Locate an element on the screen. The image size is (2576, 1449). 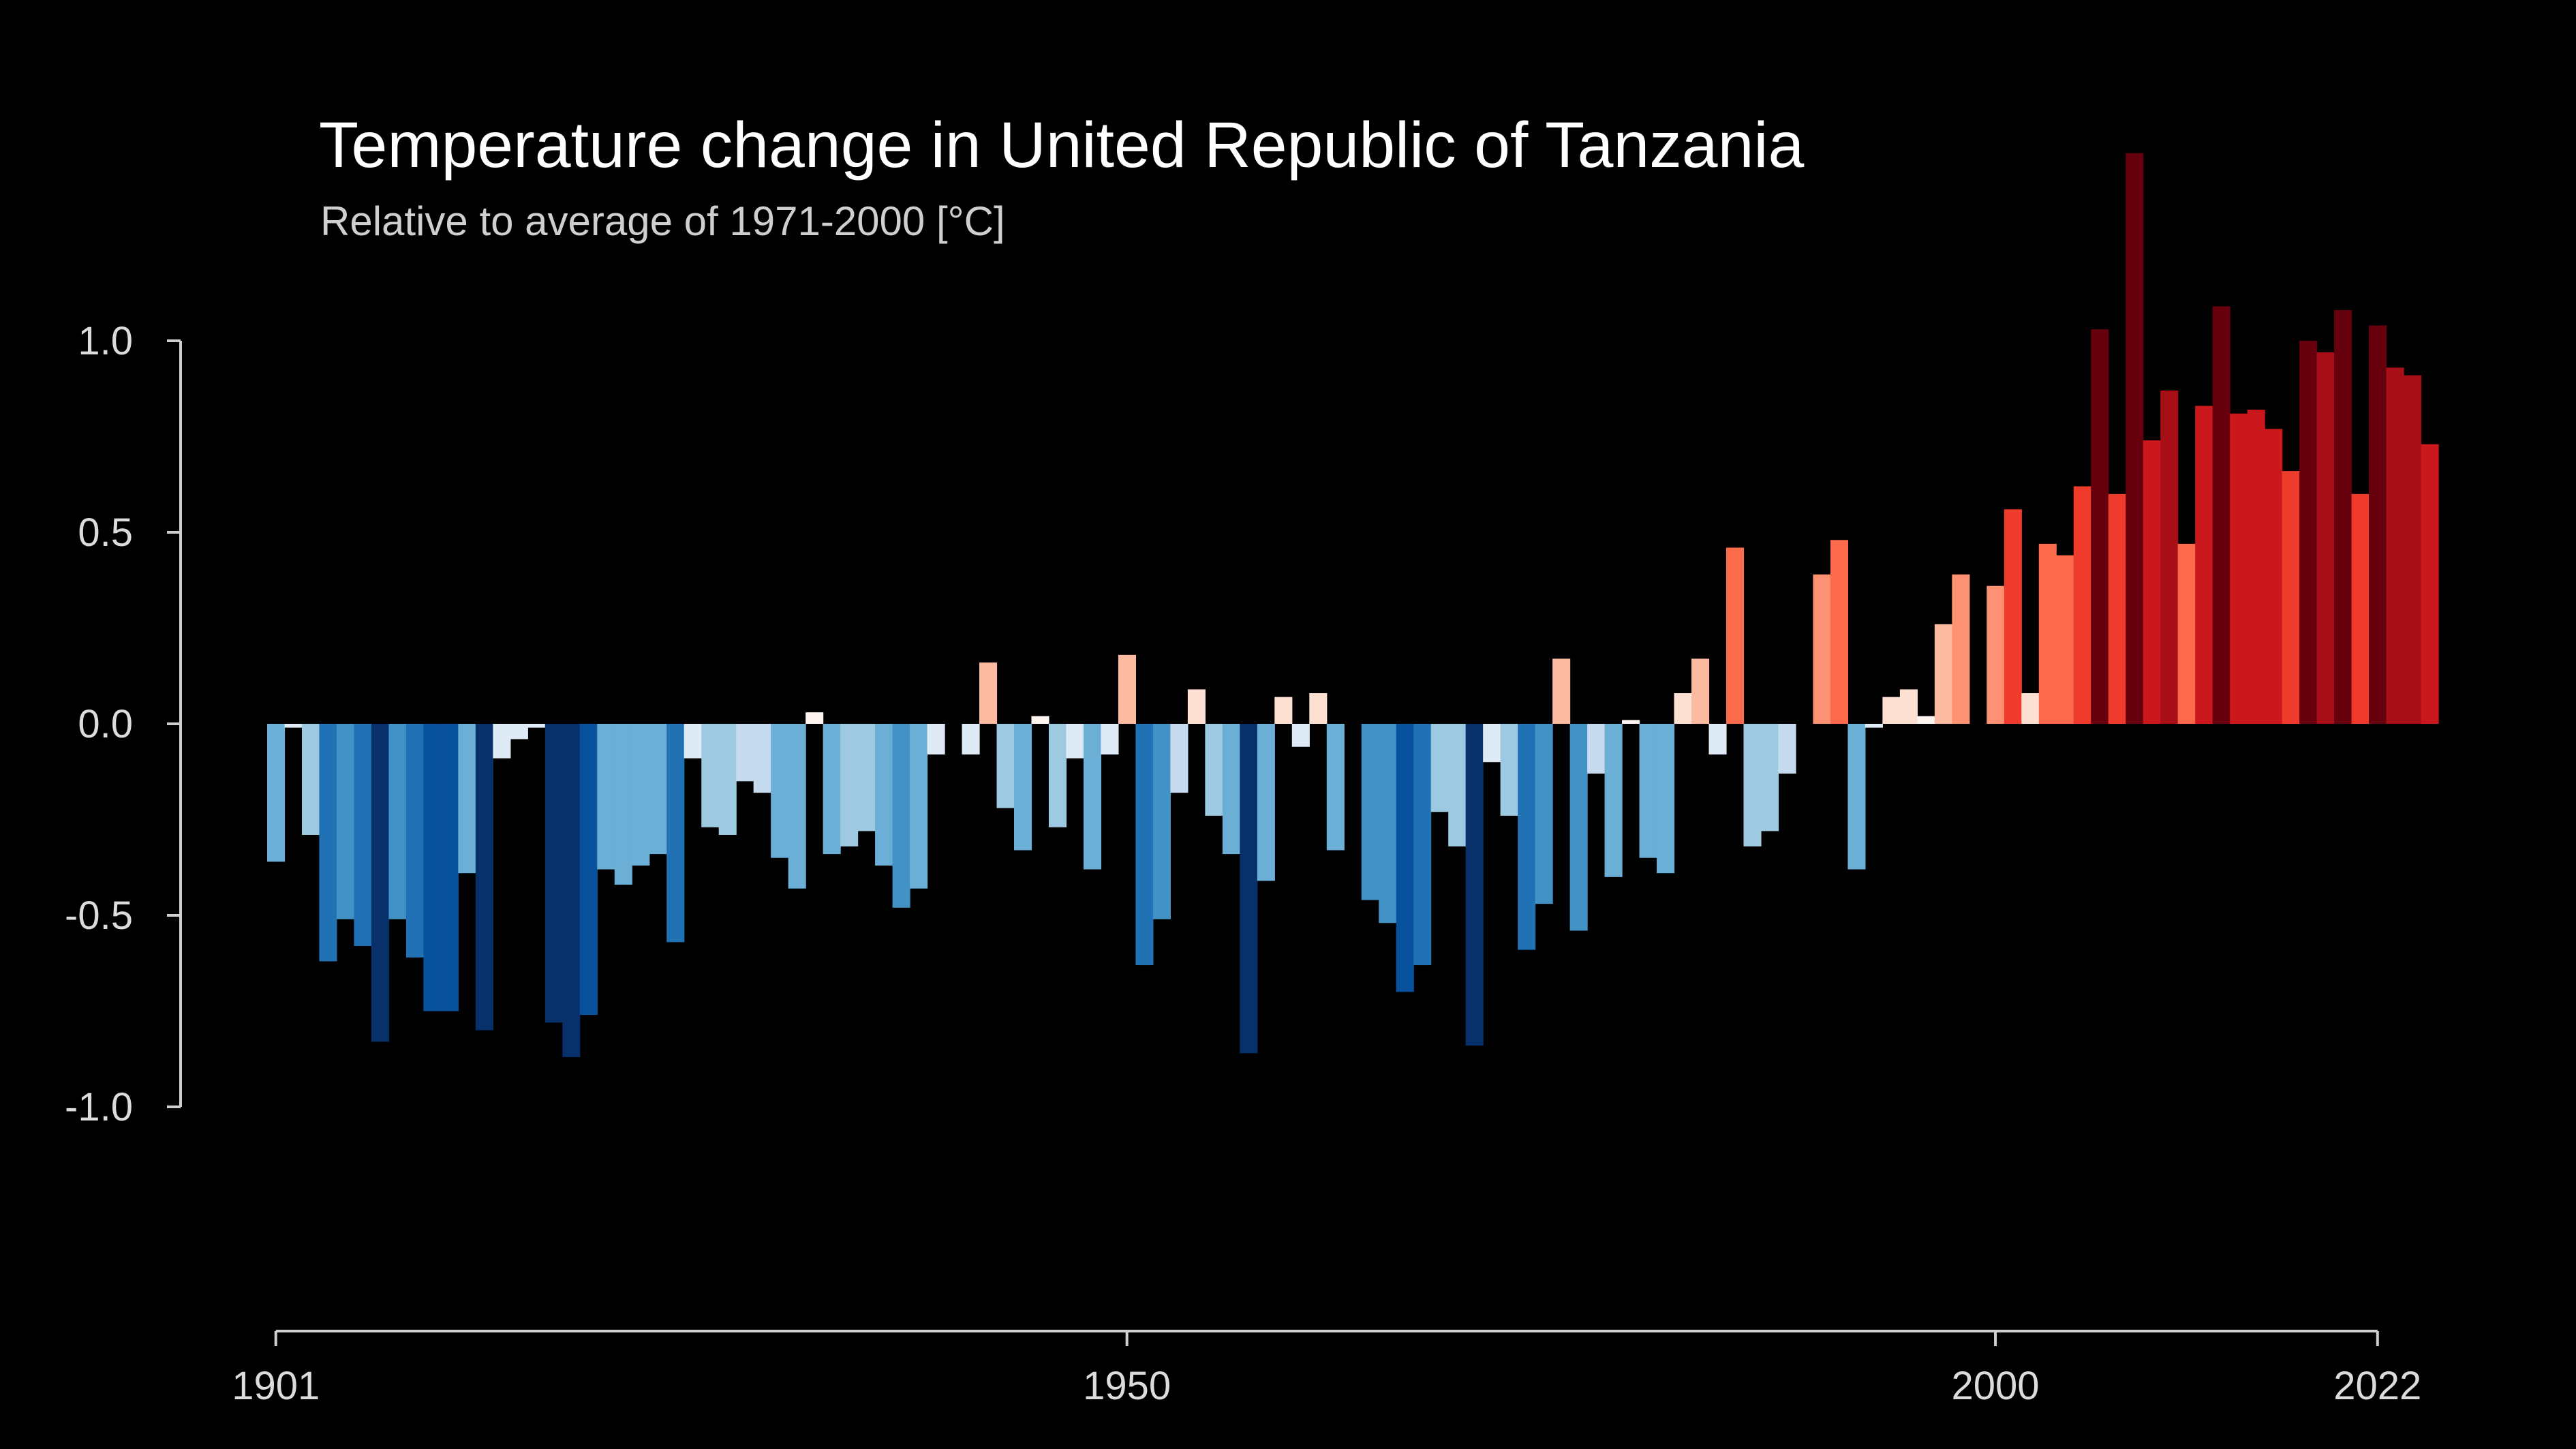
bar-1945 is located at coordinates (1040, 720).